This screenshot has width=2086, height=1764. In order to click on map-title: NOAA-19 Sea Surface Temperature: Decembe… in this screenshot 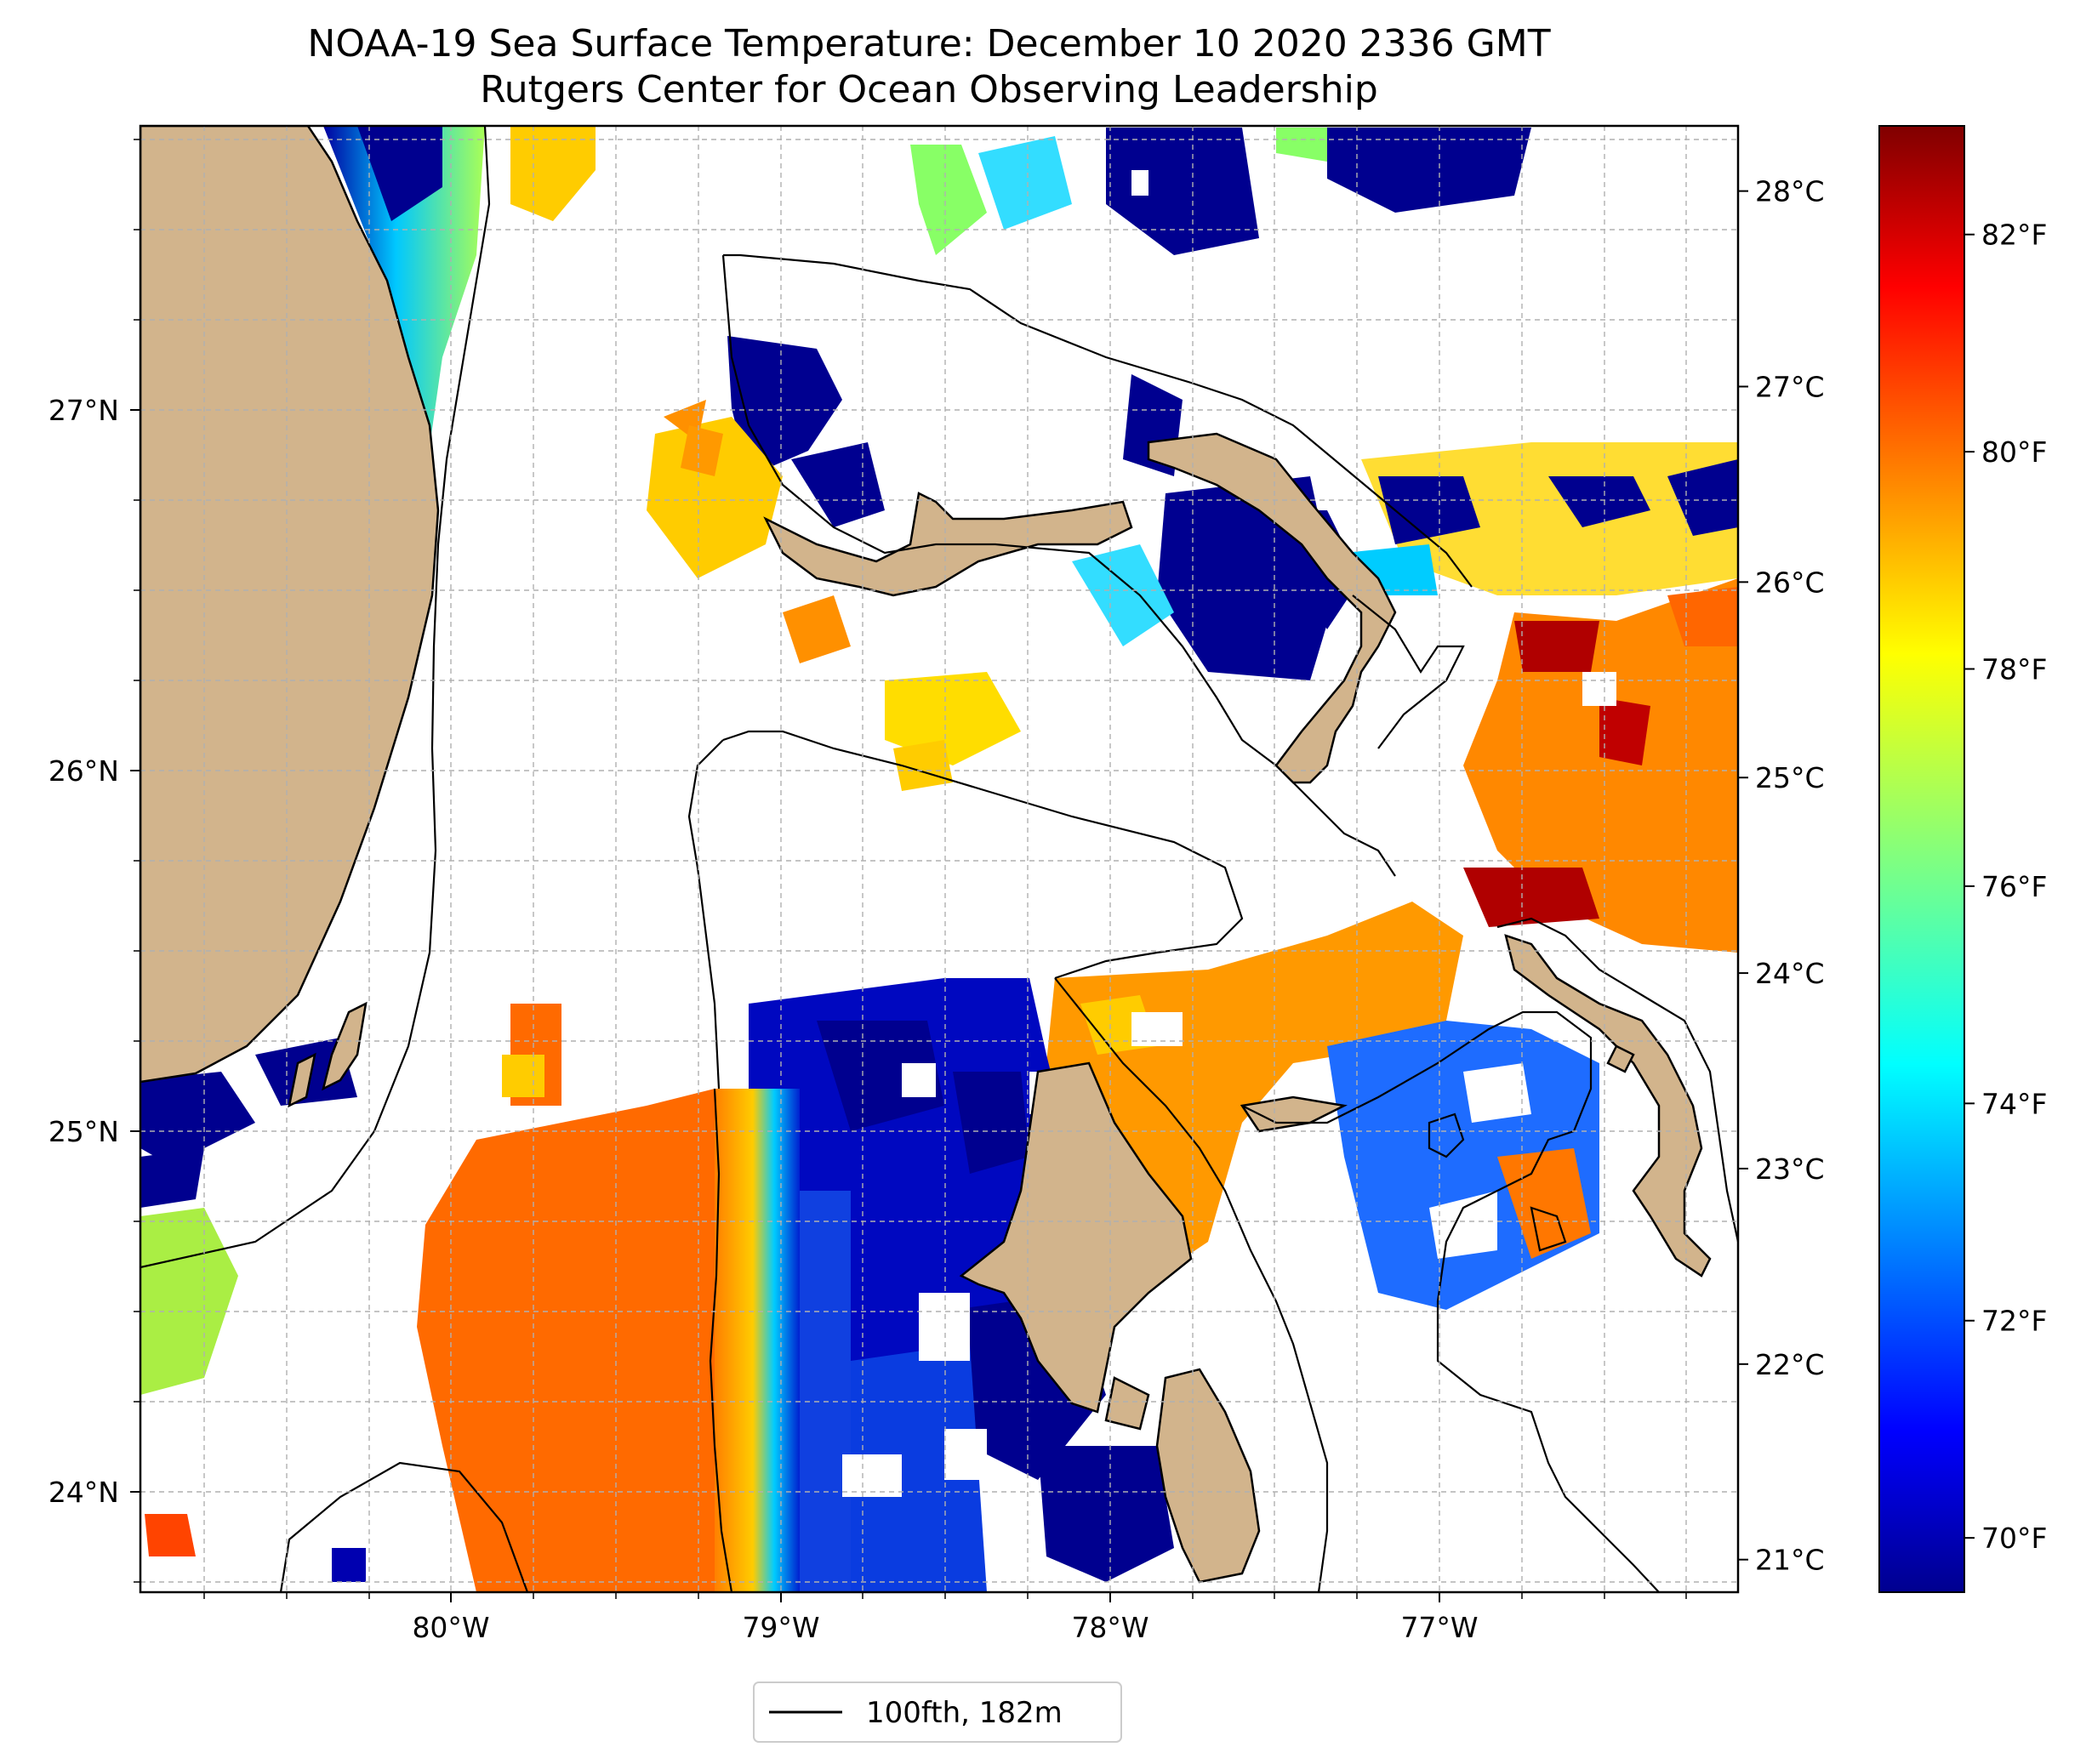, I will do `click(928, 43)`.